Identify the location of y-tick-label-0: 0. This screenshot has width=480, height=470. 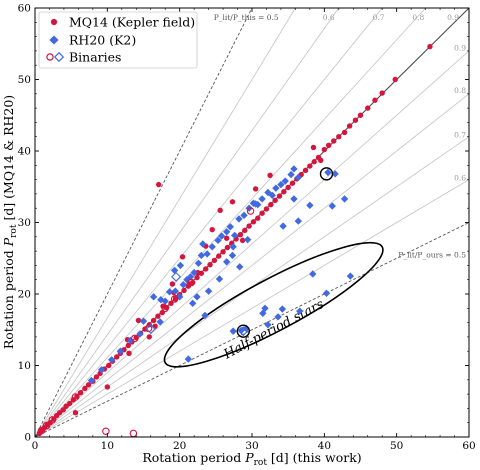
(27, 438).